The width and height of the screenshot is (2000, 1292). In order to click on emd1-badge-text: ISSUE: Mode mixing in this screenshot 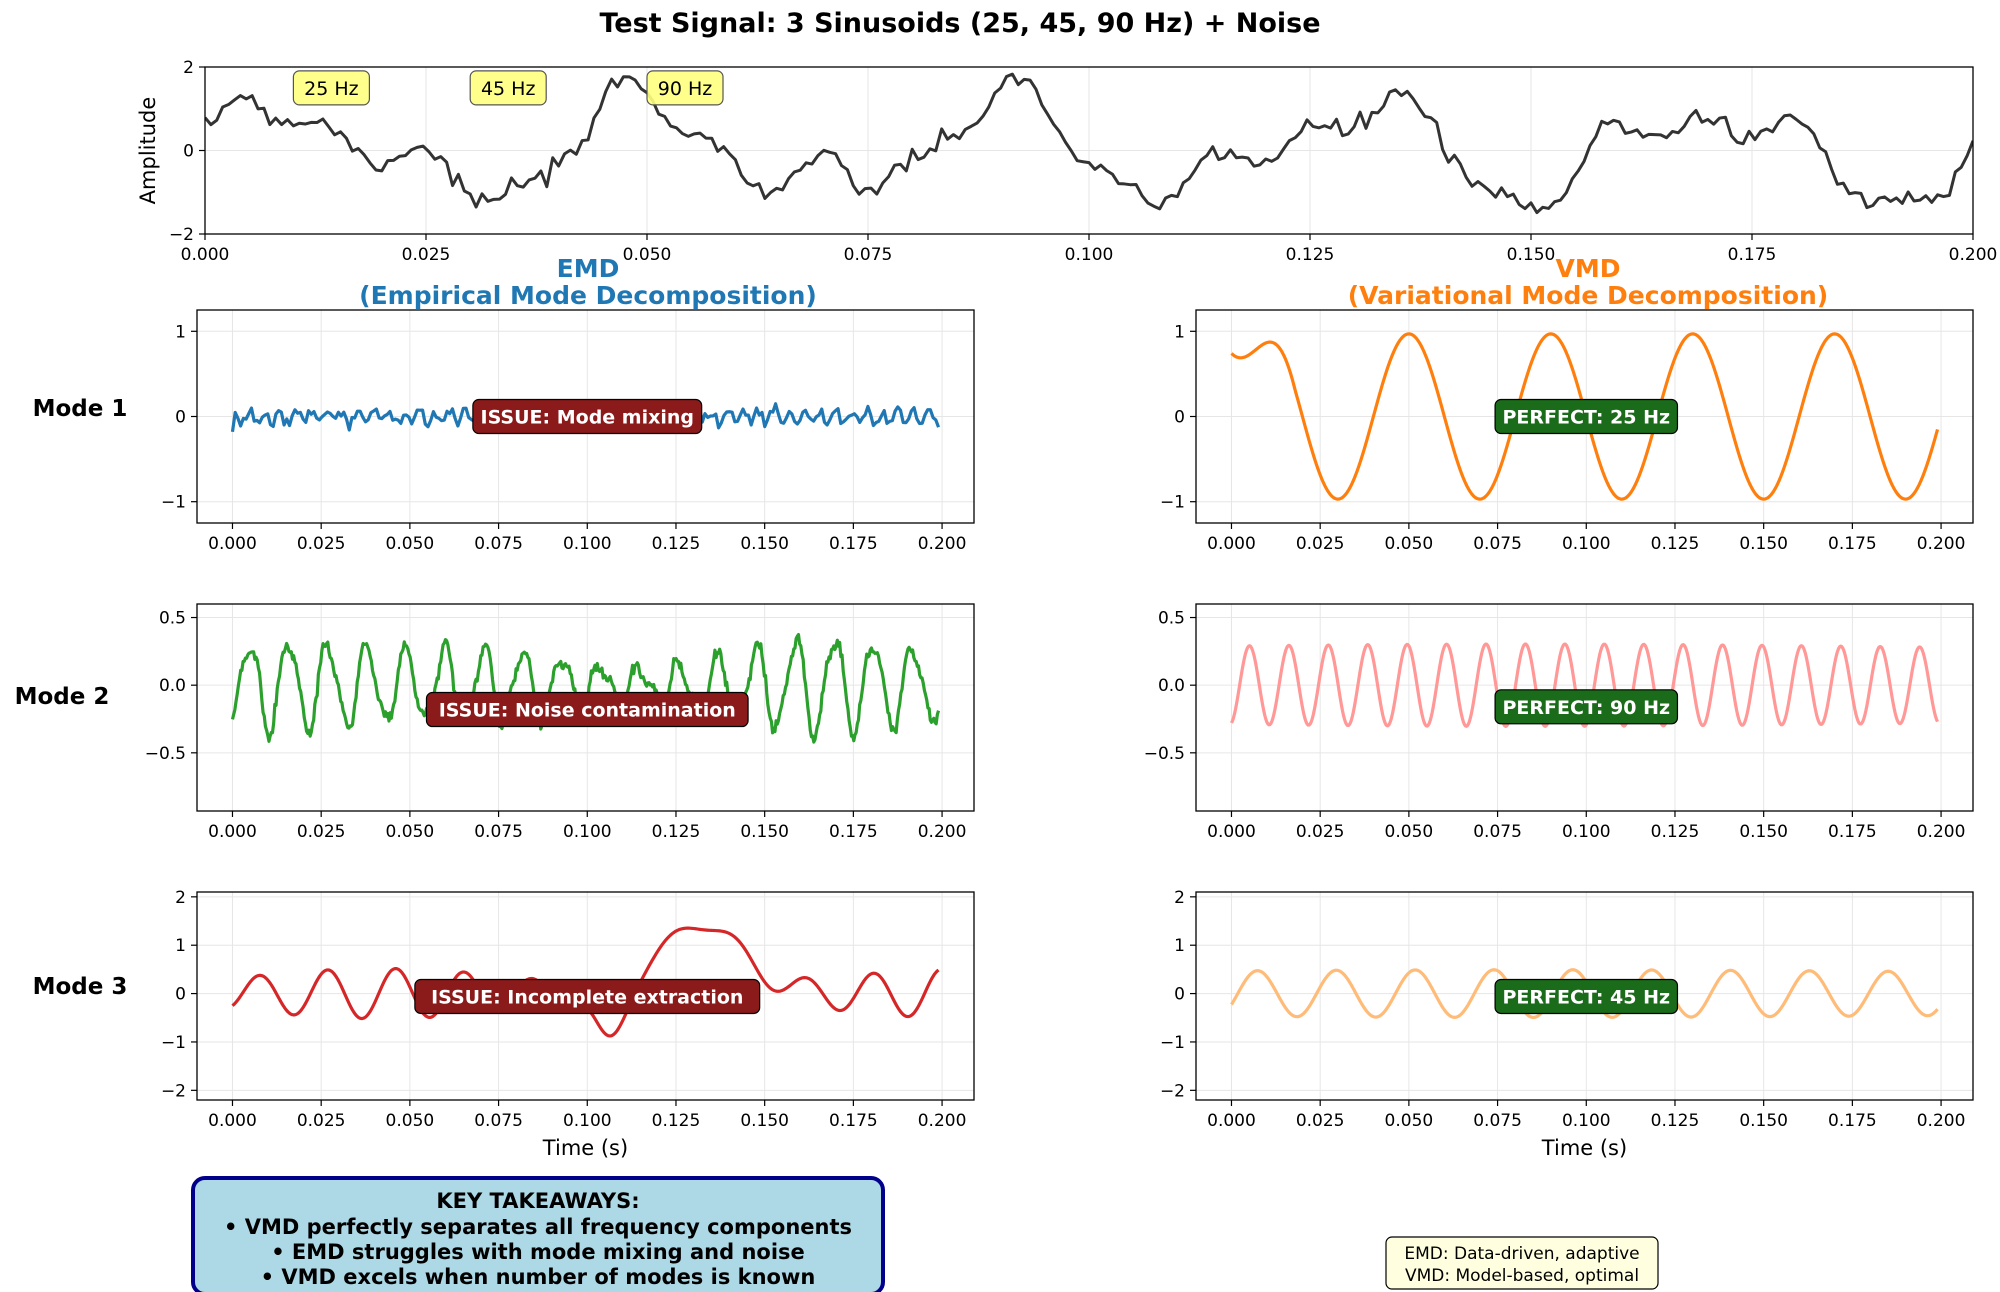, I will do `click(587, 418)`.